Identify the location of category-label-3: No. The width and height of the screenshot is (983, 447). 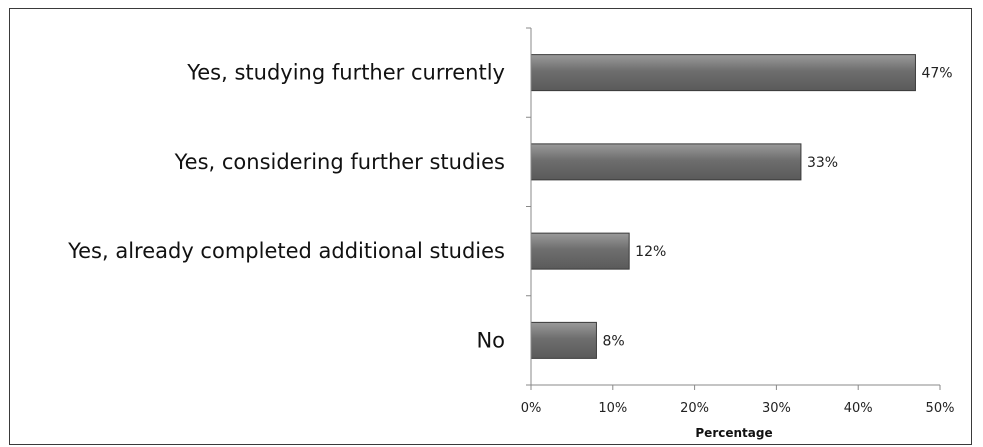
(490, 340).